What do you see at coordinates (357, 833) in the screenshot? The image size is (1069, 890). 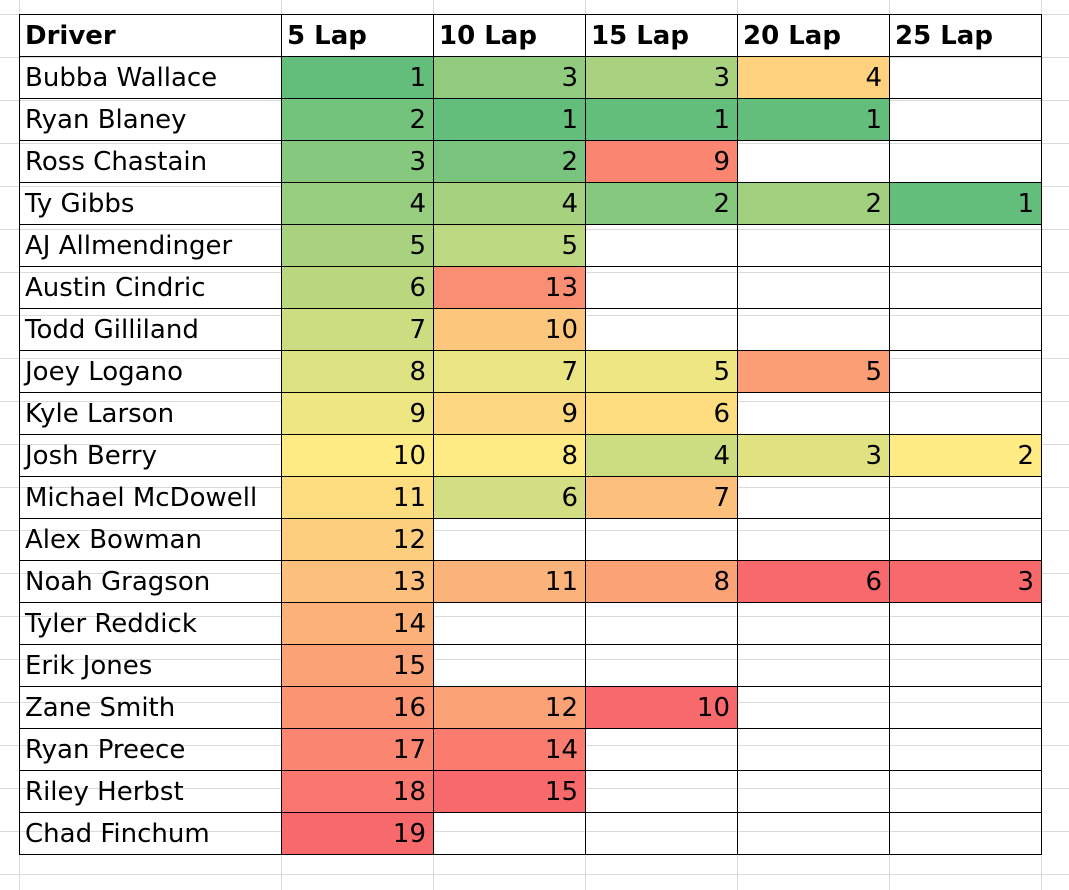 I see `rank-cell: 19` at bounding box center [357, 833].